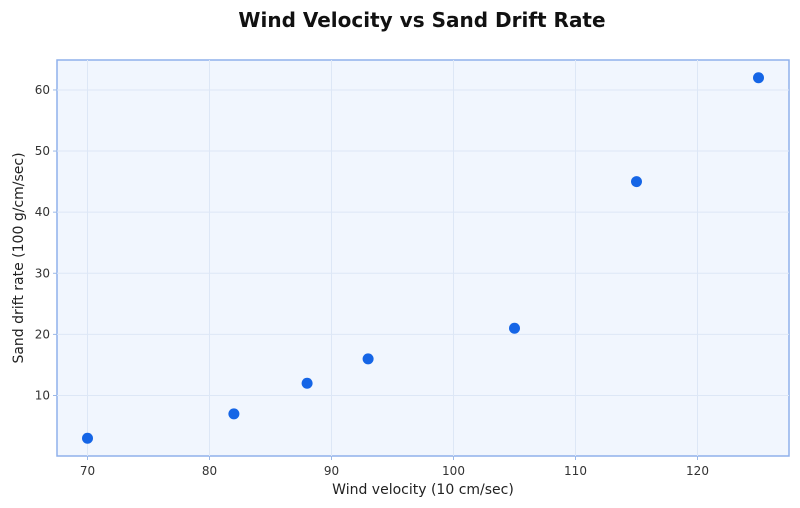  What do you see at coordinates (42, 334) in the screenshot?
I see `y-tick-label: 20` at bounding box center [42, 334].